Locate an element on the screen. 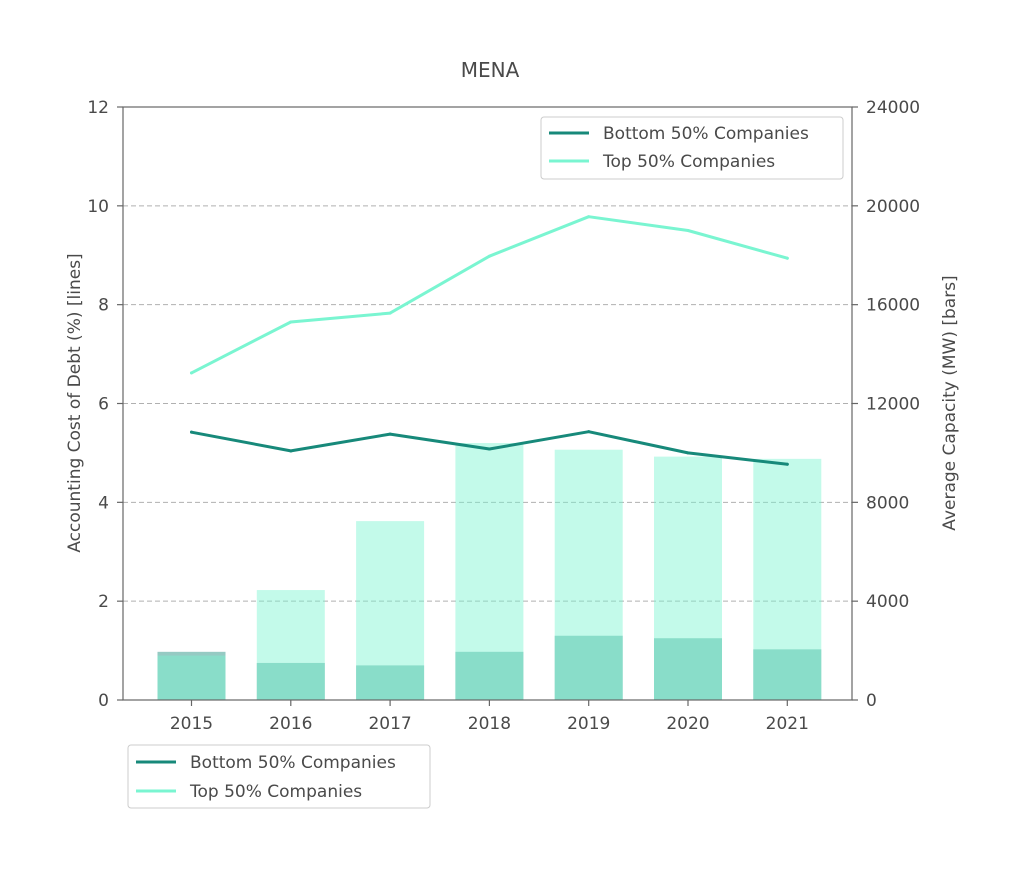  chart-title: MENA is located at coordinates (490, 70).